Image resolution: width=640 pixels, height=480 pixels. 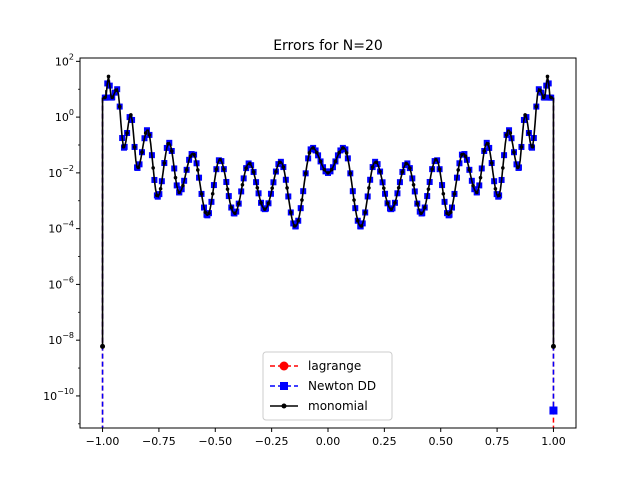 I want to click on y-tick-label: 10⁰, so click(x=64, y=116).